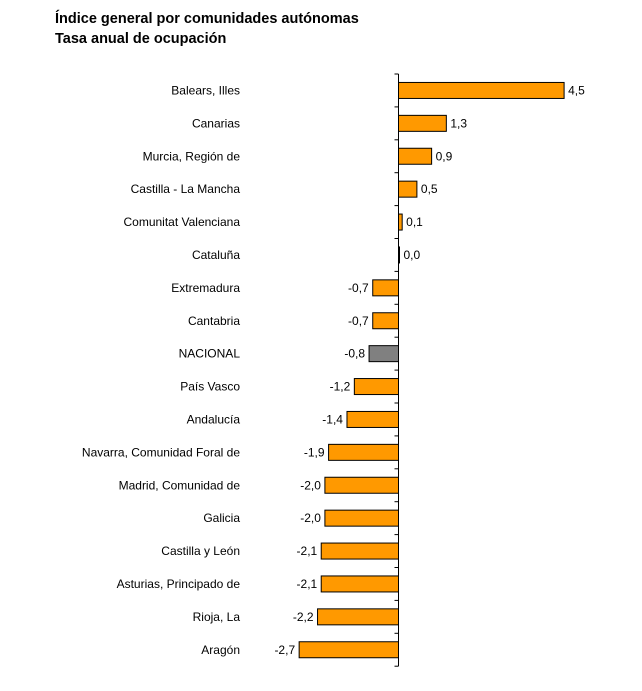 The height and width of the screenshot is (691, 642). Describe the element at coordinates (340, 387) in the screenshot. I see `data-label: -1,2` at that location.